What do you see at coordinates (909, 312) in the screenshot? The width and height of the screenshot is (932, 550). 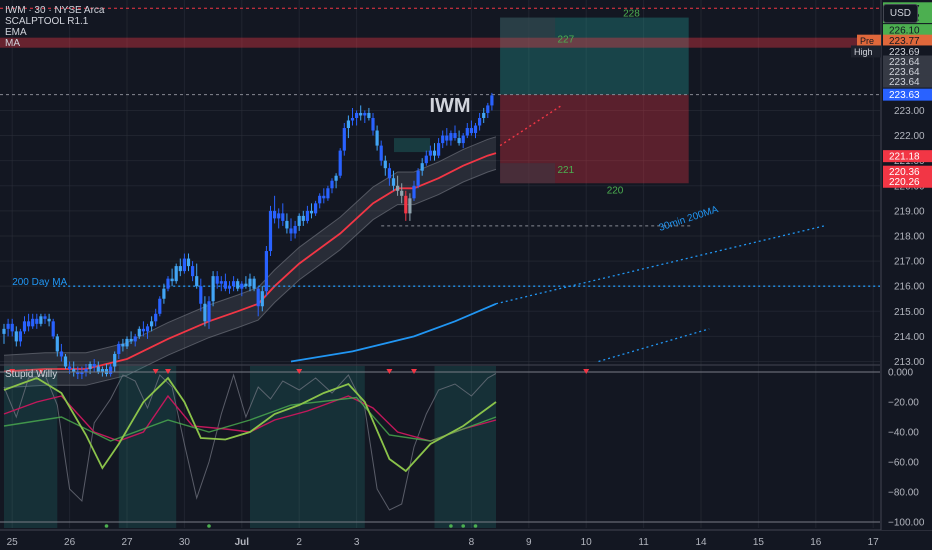 I see `price-tick-label: 215.00` at bounding box center [909, 312].